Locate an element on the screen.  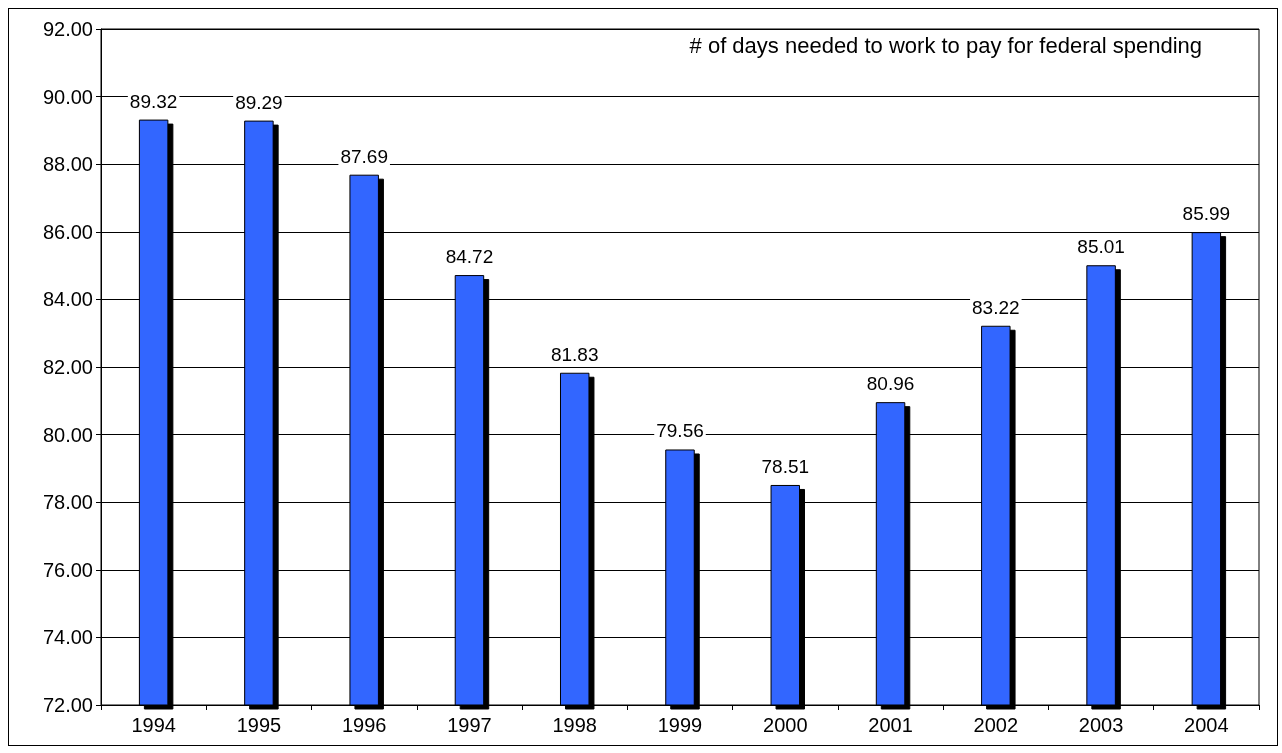
x-tick-label: 1995 is located at coordinates (259, 725).